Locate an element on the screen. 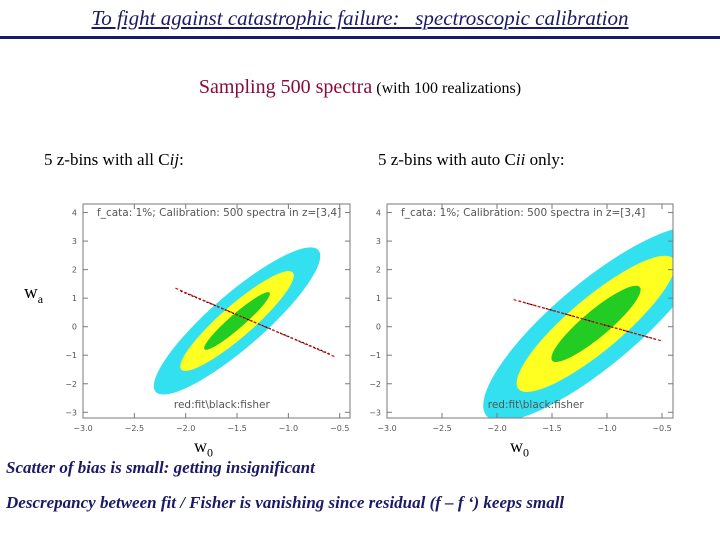  plot-area-left is located at coordinates (244, 321).